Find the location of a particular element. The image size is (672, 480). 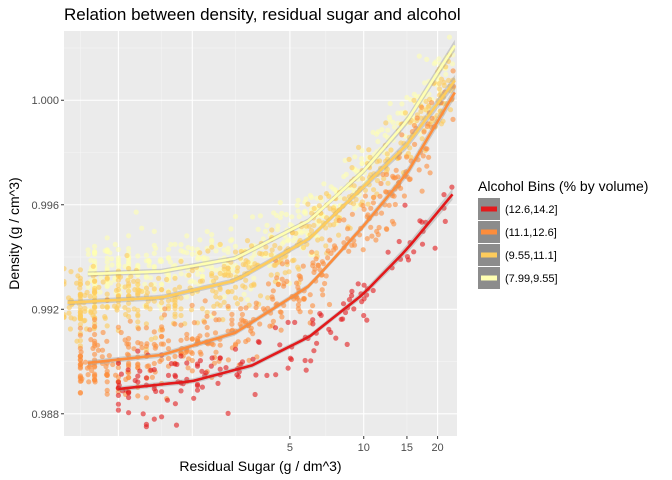

y-tick-label: 0.988 is located at coordinates (45, 415).